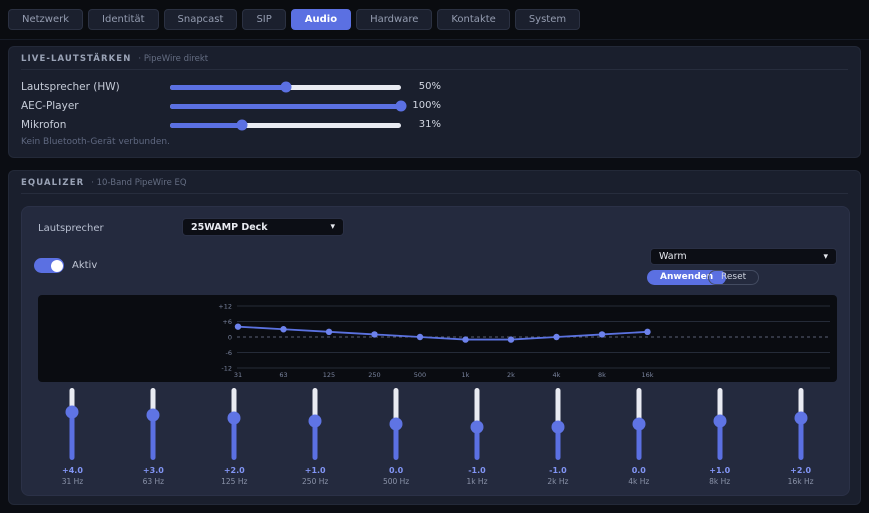 This screenshot has height=513, width=869. What do you see at coordinates (602, 375) in the screenshot?
I see `svg-text: 8k` at bounding box center [602, 375].